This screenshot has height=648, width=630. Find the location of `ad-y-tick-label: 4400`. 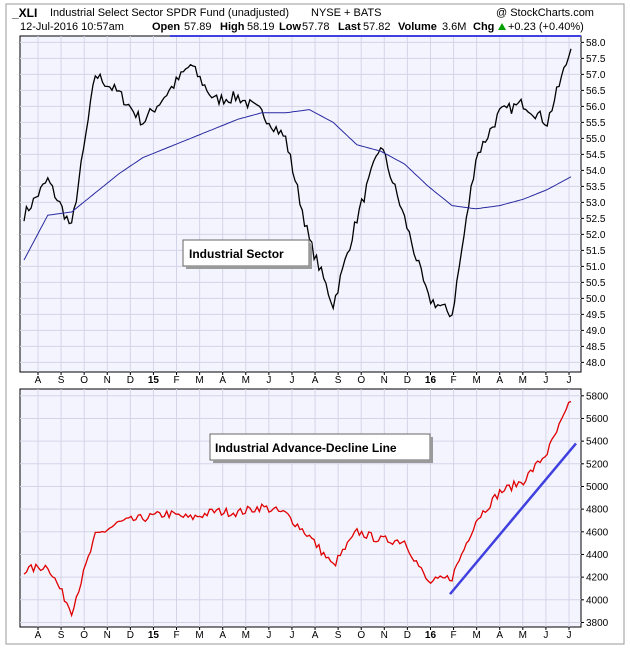

ad-y-tick-label: 4400 is located at coordinates (597, 555).